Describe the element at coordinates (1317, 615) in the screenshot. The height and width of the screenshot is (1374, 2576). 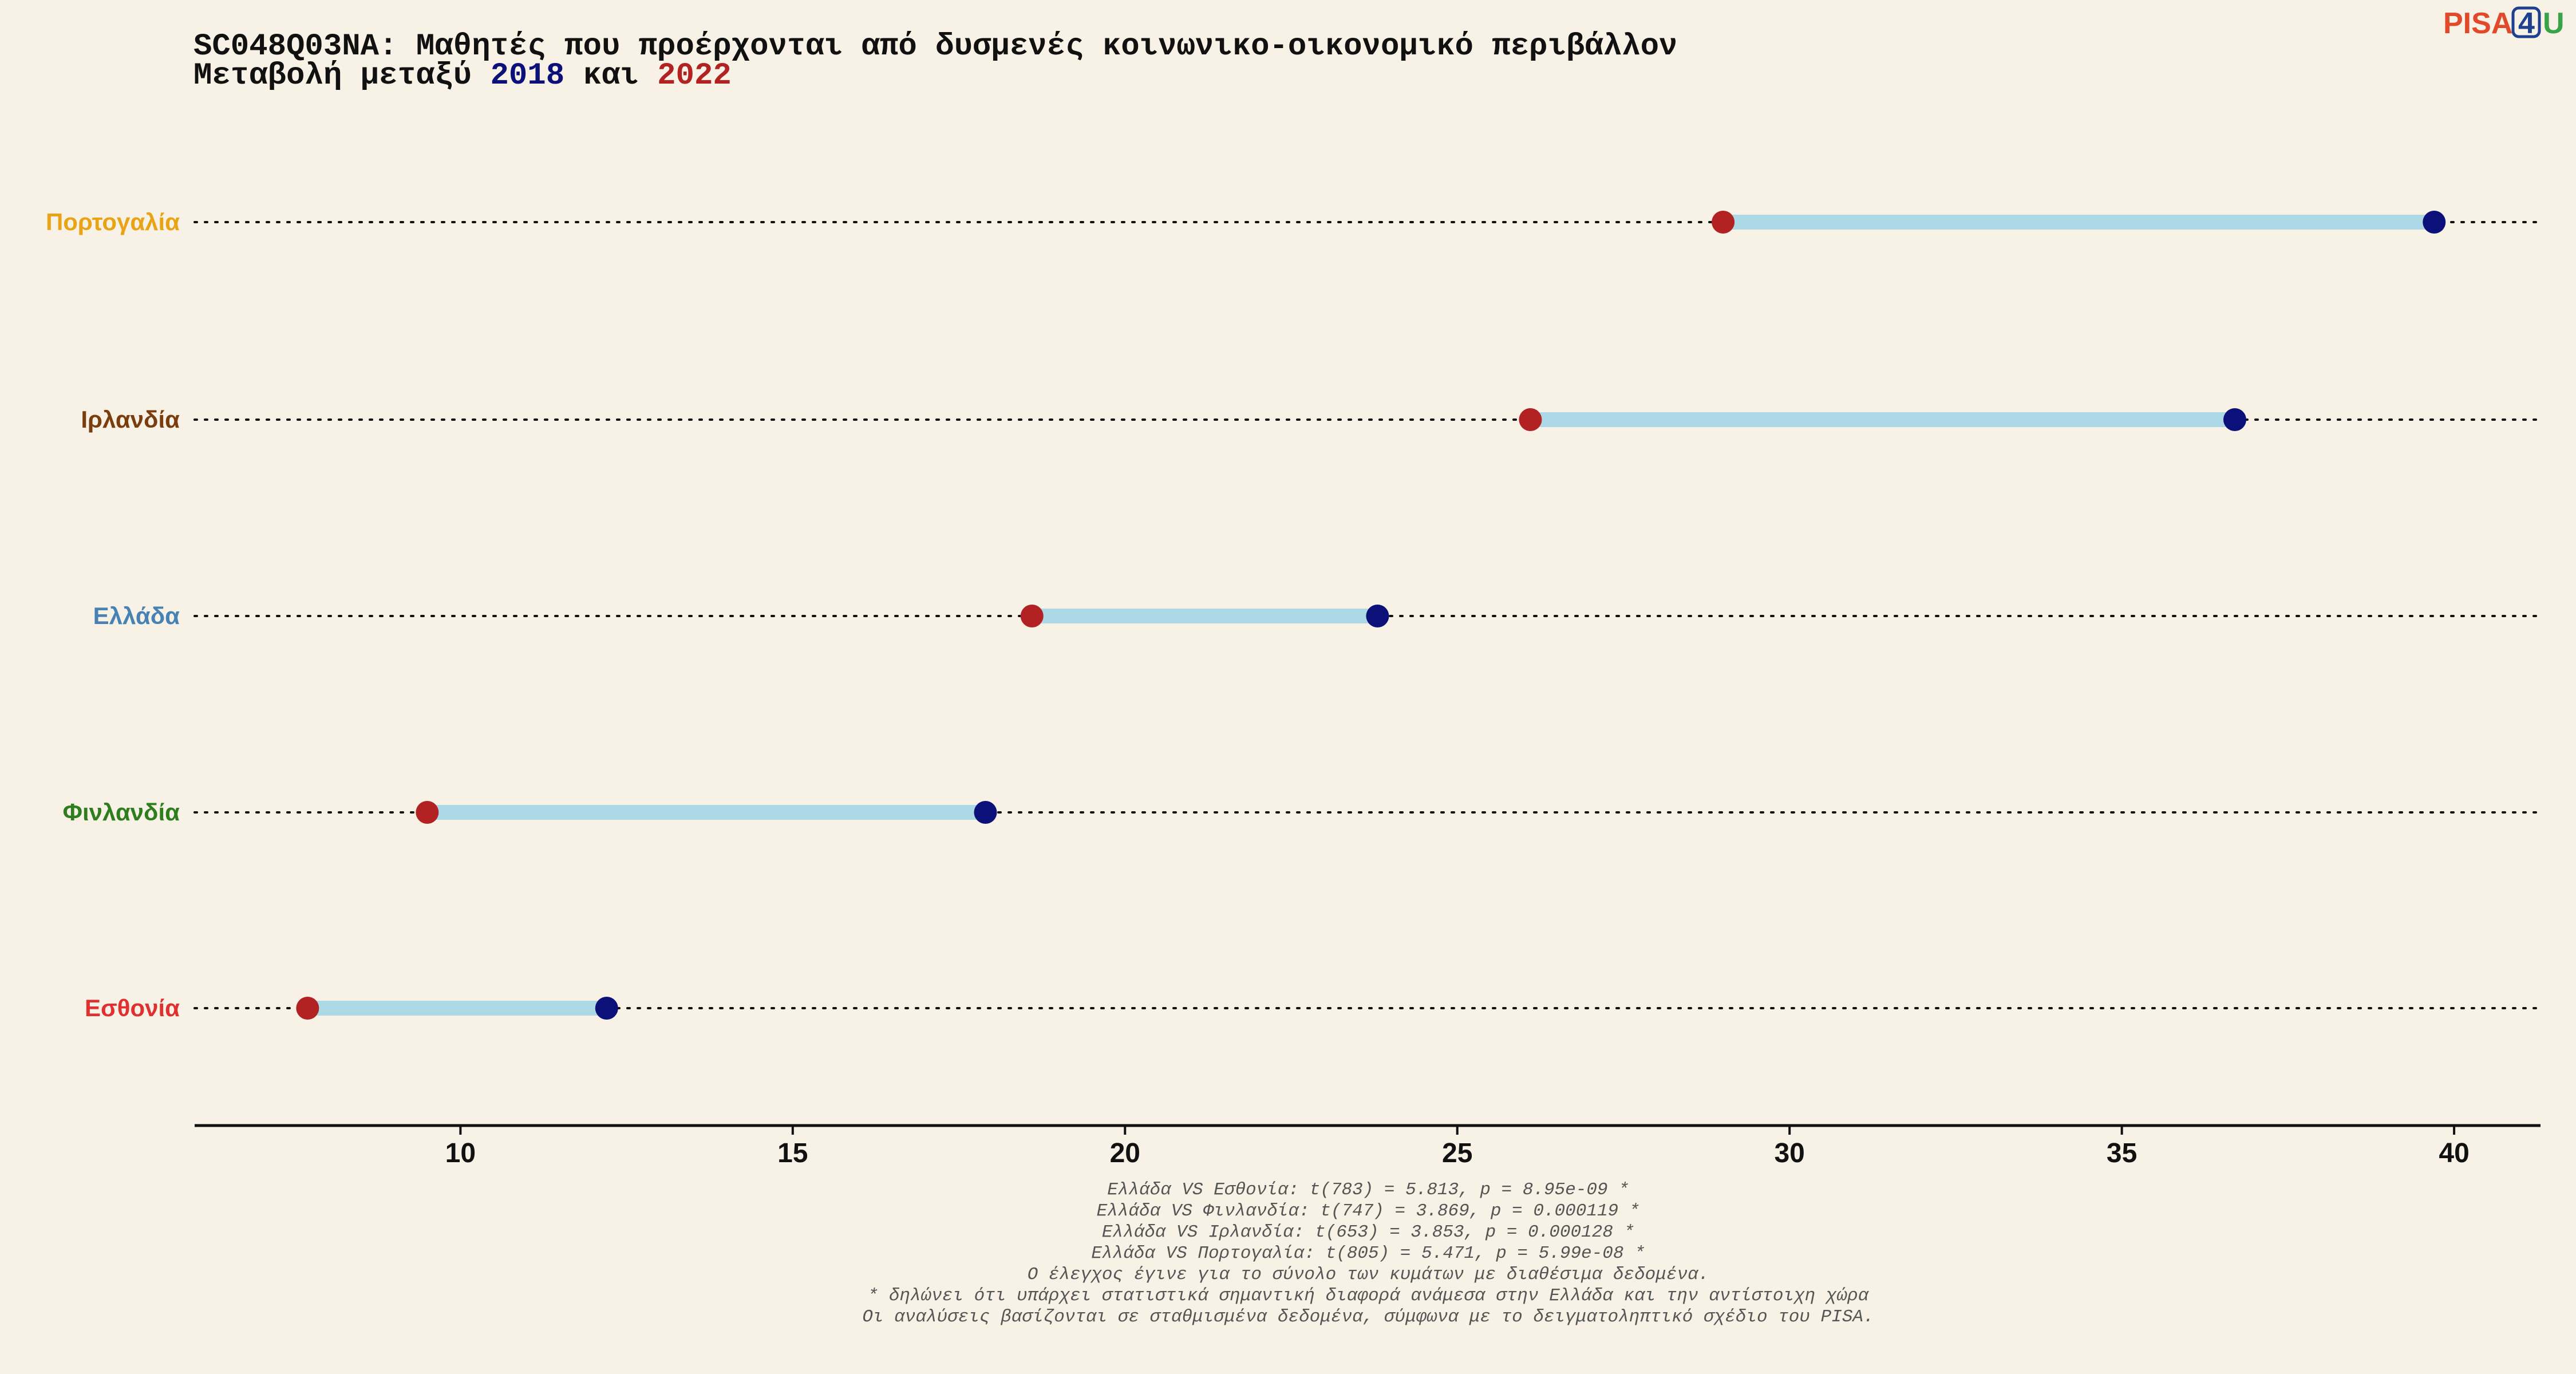
I see `row-2: Ελλάδα` at that location.